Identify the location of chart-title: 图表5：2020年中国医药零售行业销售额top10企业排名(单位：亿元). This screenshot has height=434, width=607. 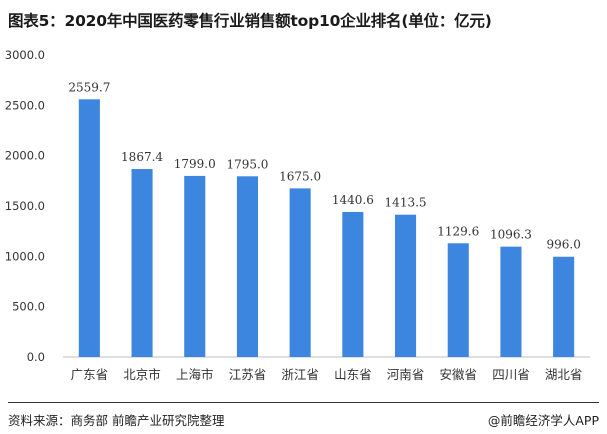
(250, 21).